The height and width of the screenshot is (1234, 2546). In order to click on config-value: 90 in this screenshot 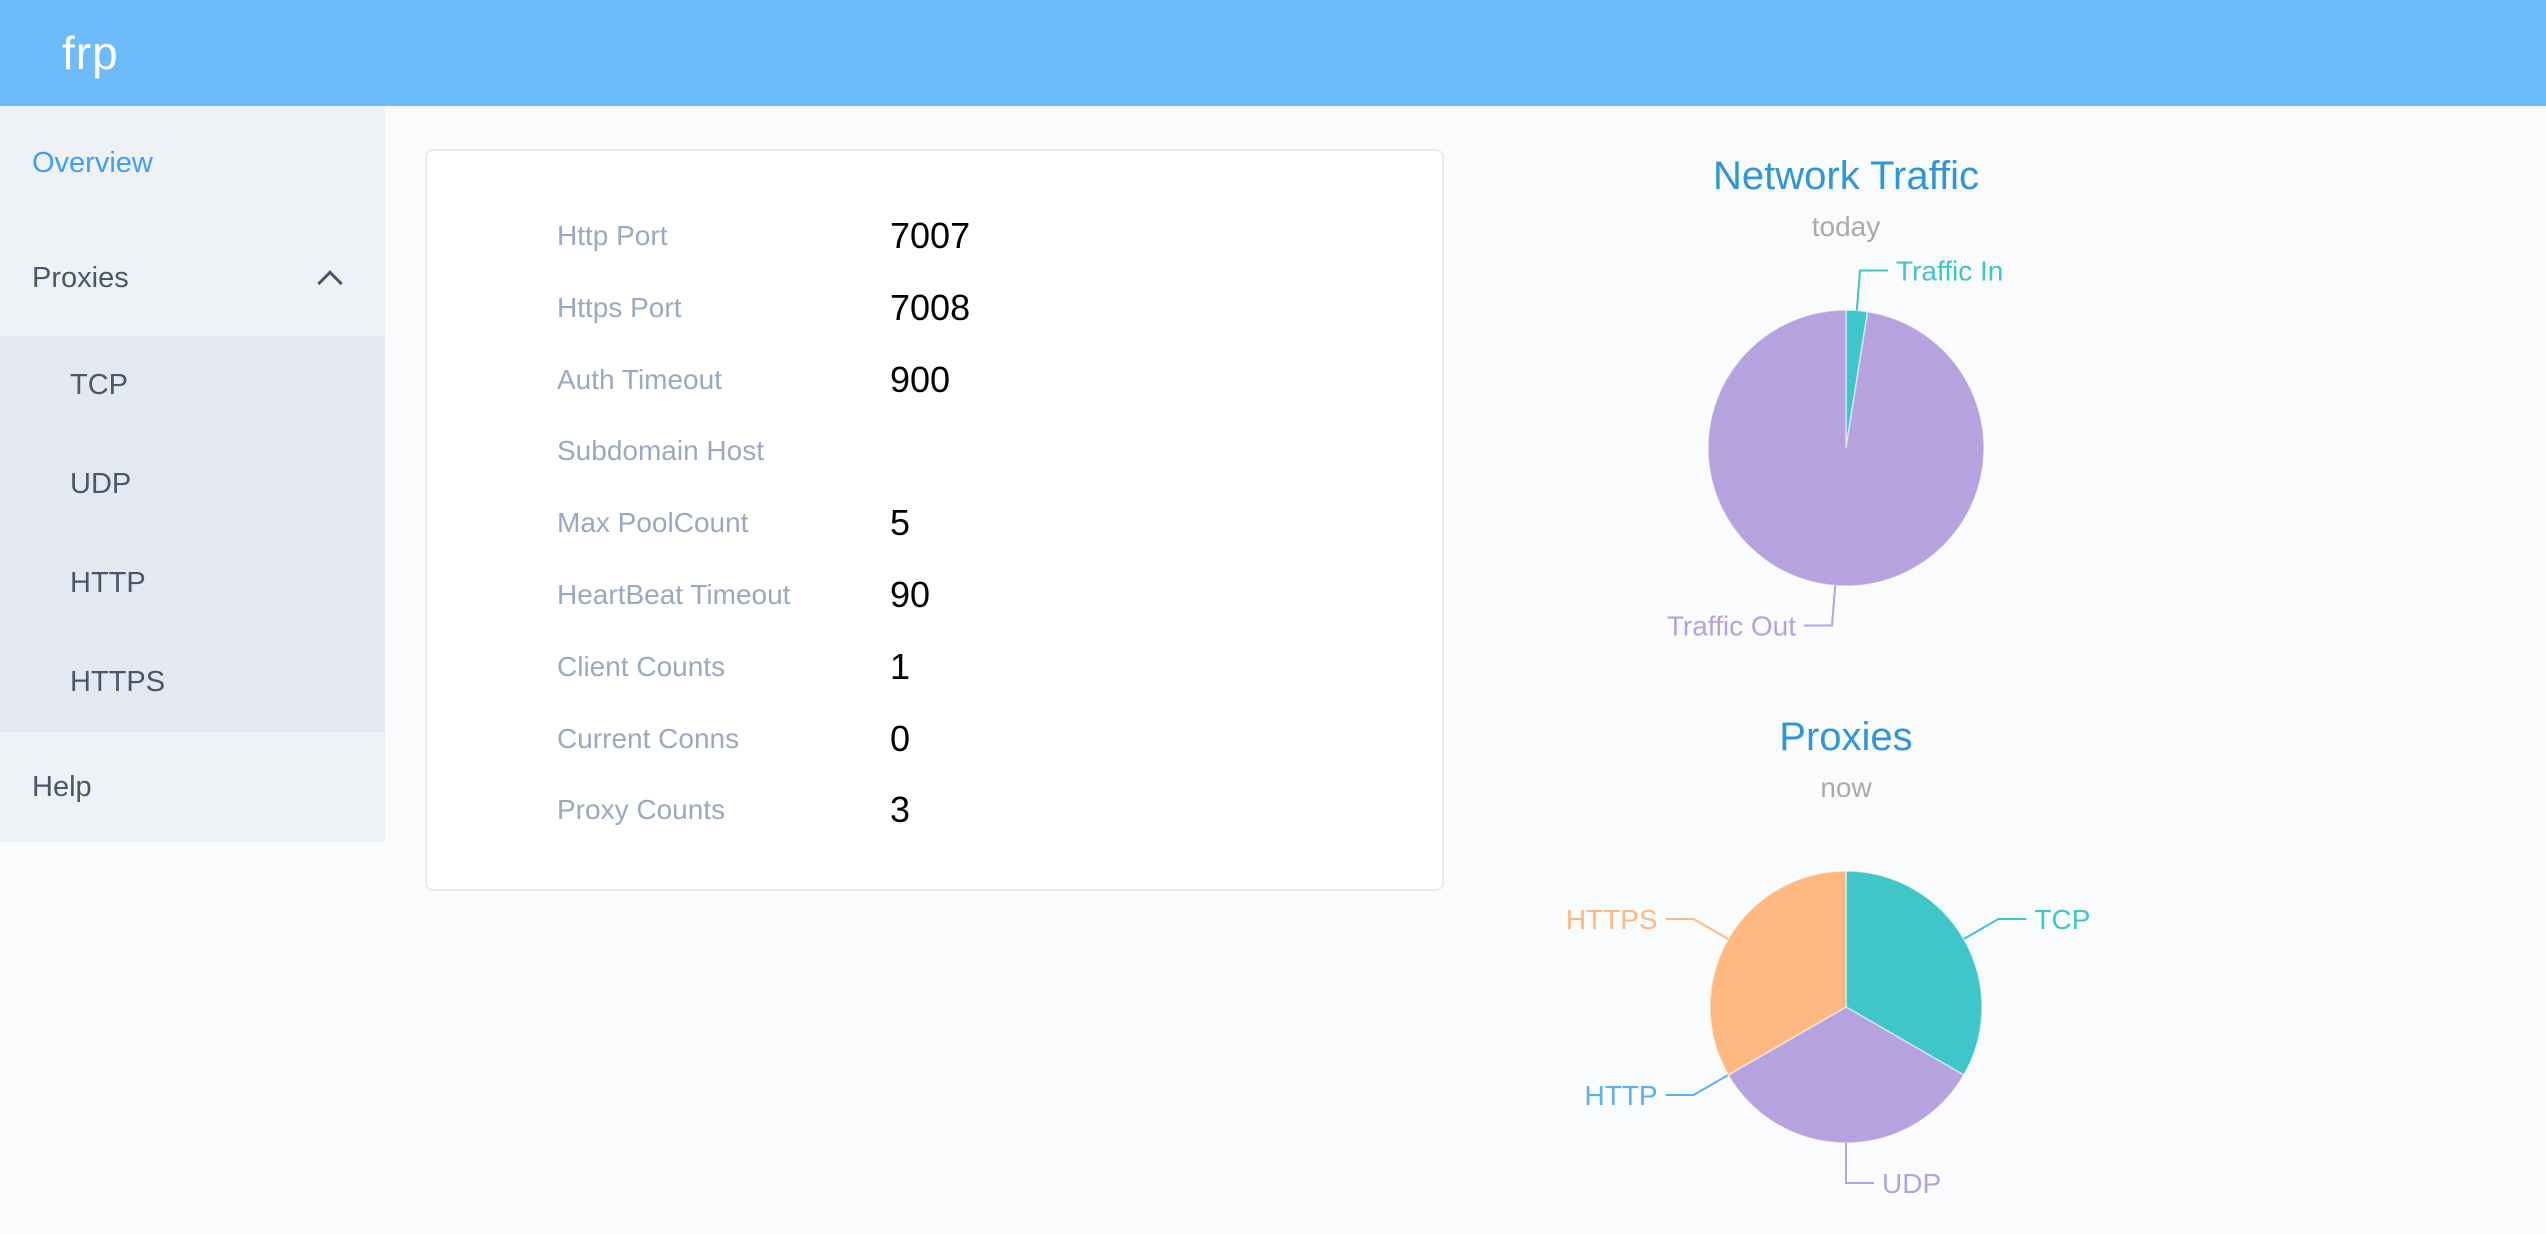, I will do `click(910, 594)`.